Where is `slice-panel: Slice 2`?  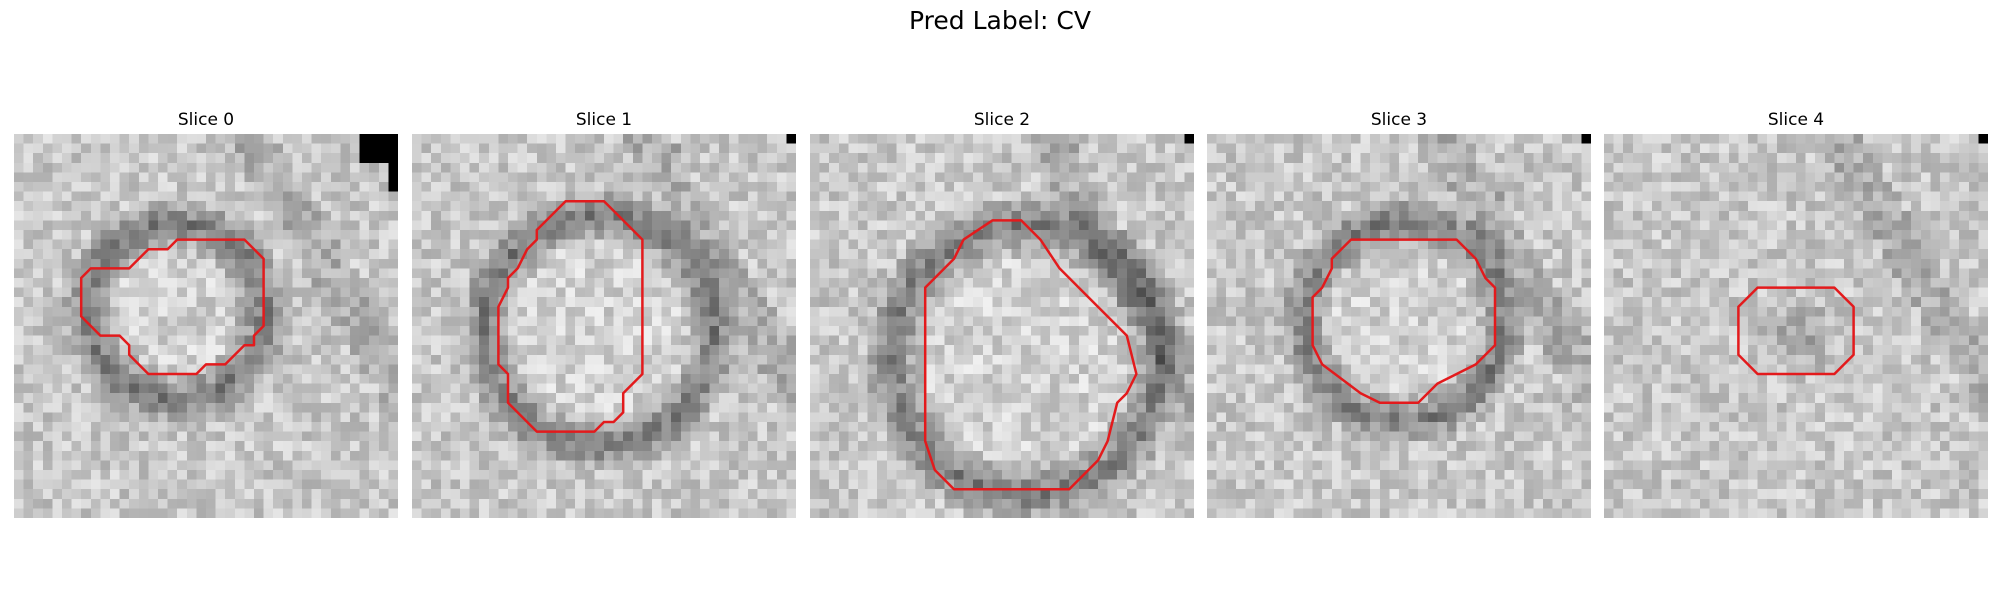
slice-panel: Slice 2 is located at coordinates (1002, 313).